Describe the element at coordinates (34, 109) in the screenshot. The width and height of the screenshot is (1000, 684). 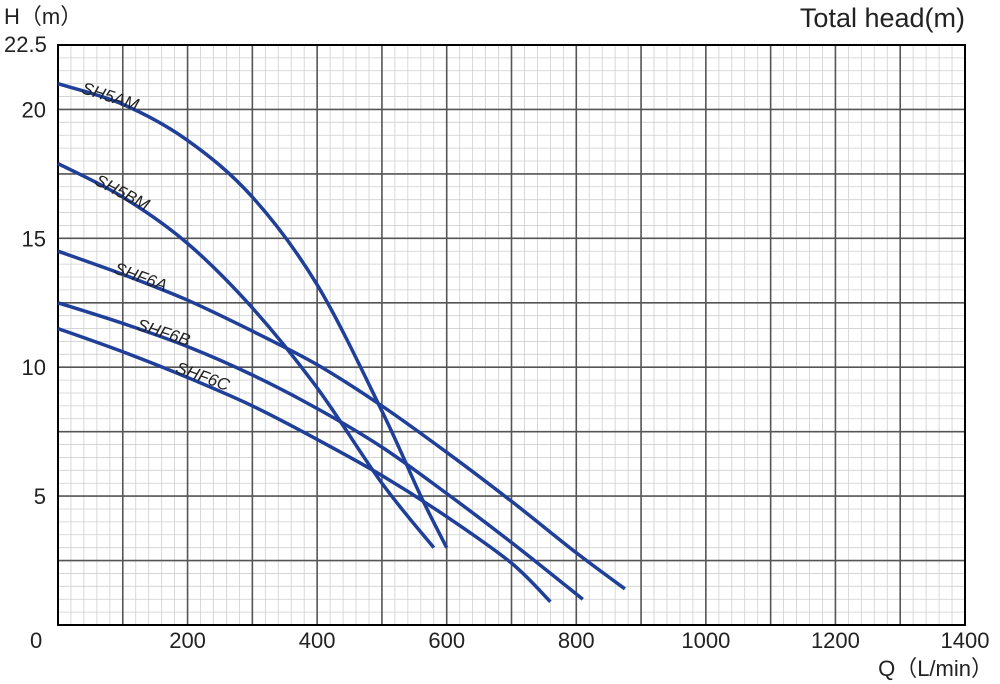
I see `y-tick-label: 20` at that location.